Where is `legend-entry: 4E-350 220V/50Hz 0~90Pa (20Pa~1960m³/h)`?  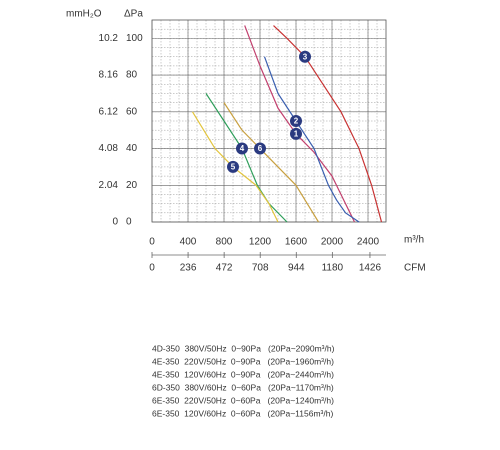 legend-entry: 4E-350 220V/50Hz 0~90Pa (20Pa~1960m³/h) is located at coordinates (243, 361).